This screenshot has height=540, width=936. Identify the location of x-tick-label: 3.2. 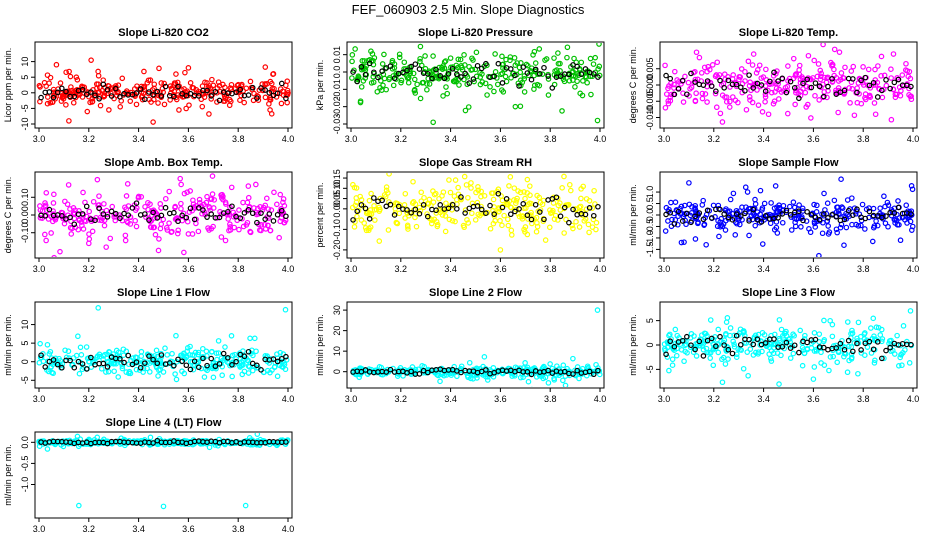
(401, 139).